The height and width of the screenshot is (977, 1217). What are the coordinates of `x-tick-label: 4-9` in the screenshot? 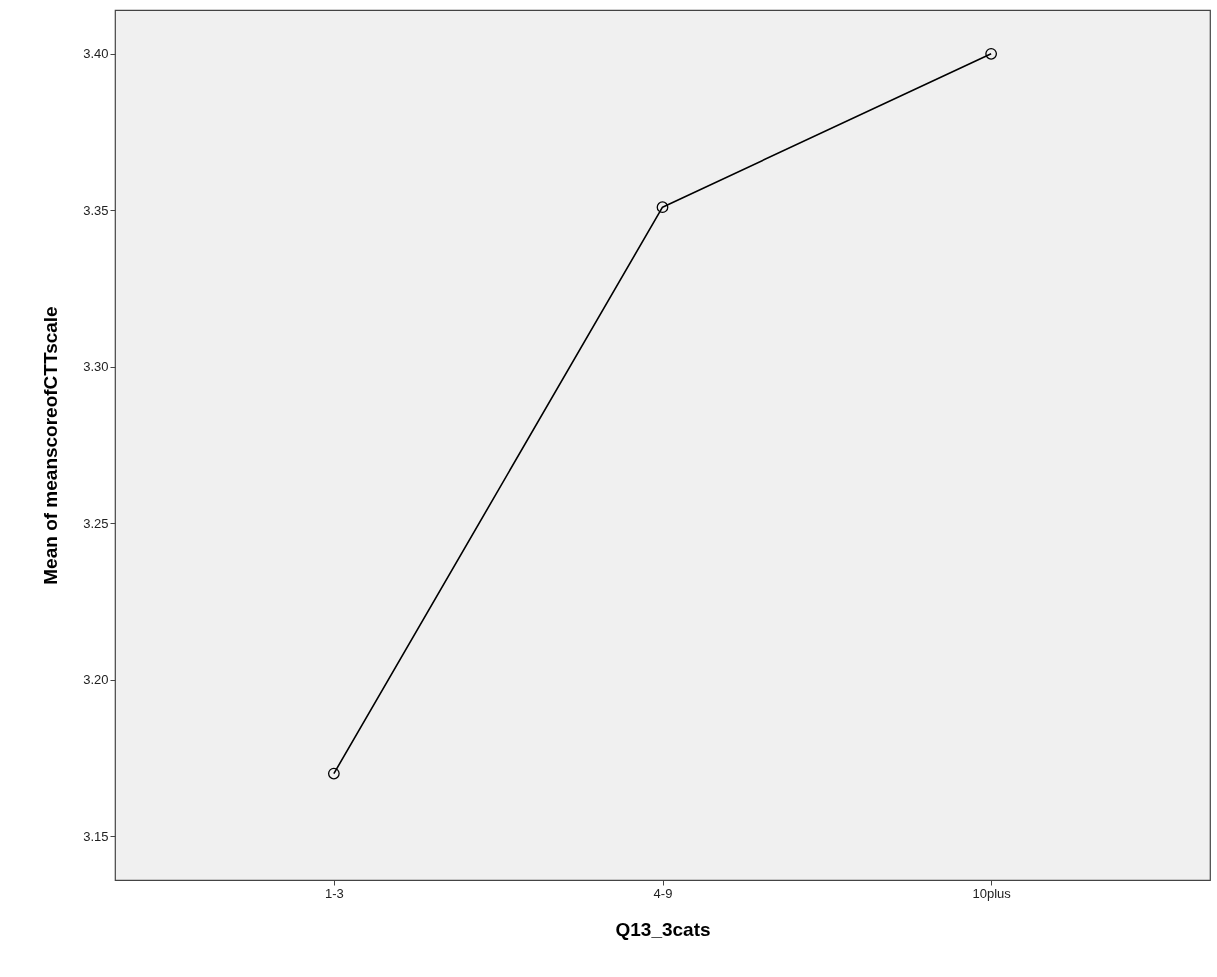 It's located at (663, 893).